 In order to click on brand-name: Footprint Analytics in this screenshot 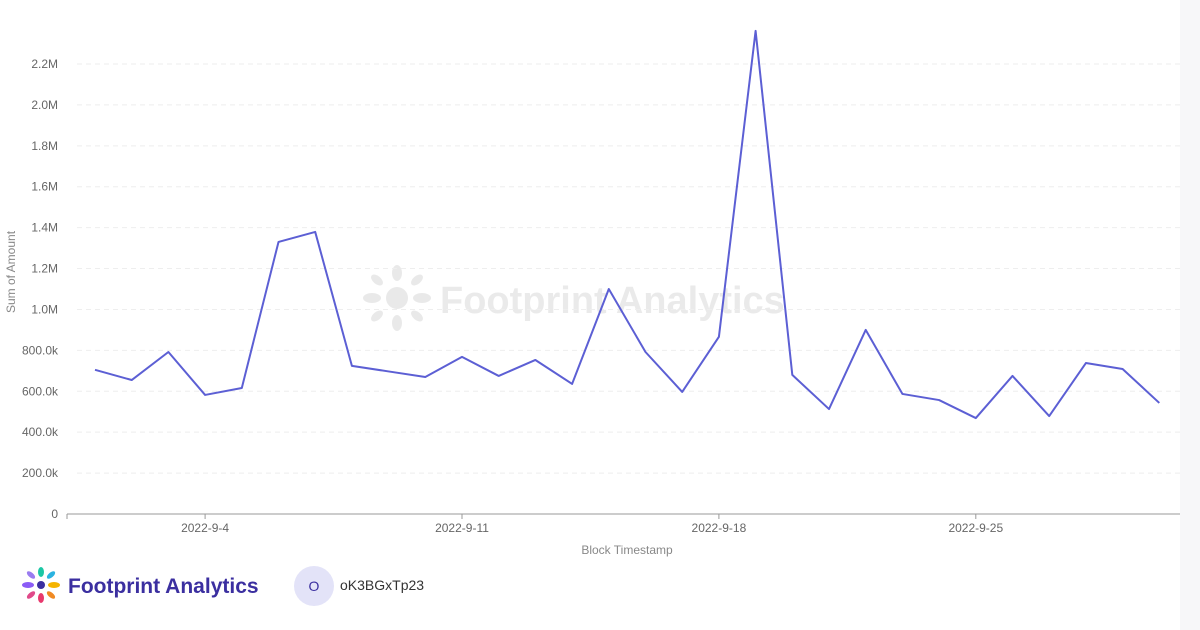, I will do `click(163, 586)`.